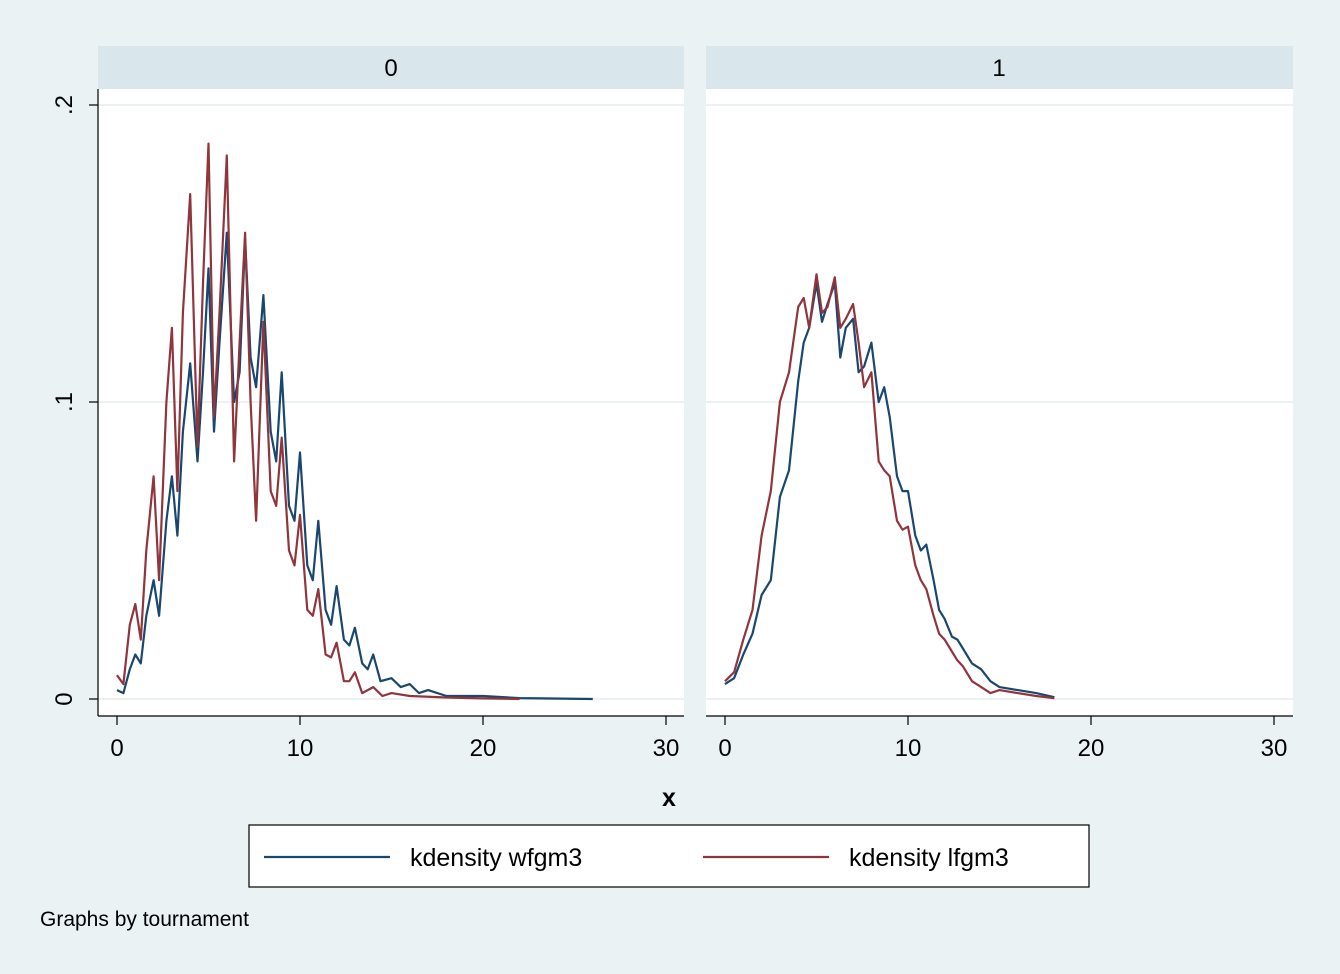 This screenshot has height=974, width=1340. I want to click on x-axis-label: x, so click(669, 798).